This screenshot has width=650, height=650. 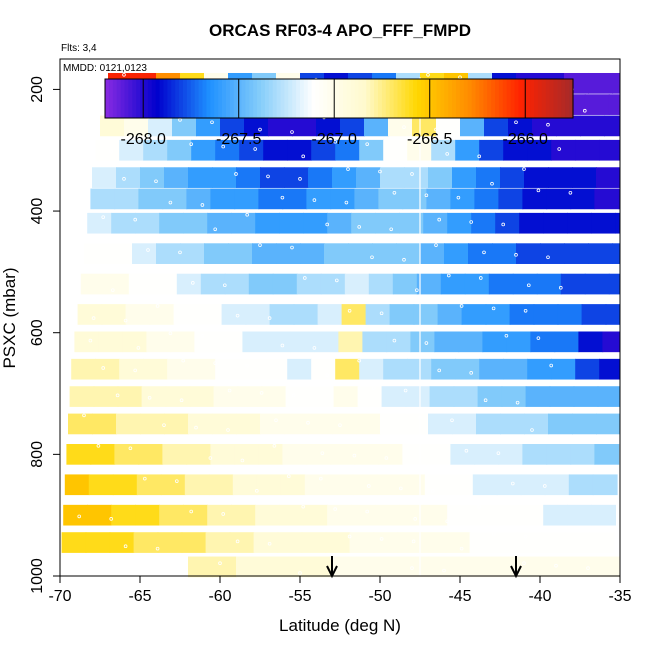 I want to click on colorbar-tick-label: -266.5, so click(x=429, y=139).